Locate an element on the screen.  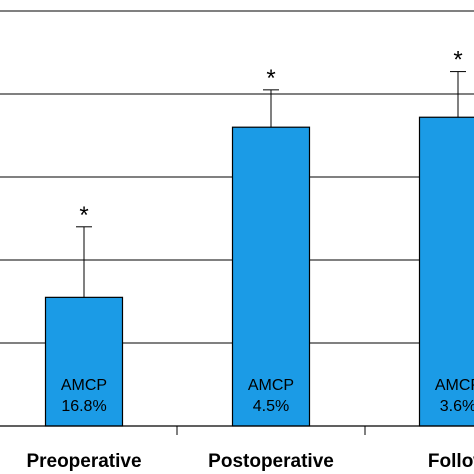
bar-label-value: 4.5% is located at coordinates (271, 406).